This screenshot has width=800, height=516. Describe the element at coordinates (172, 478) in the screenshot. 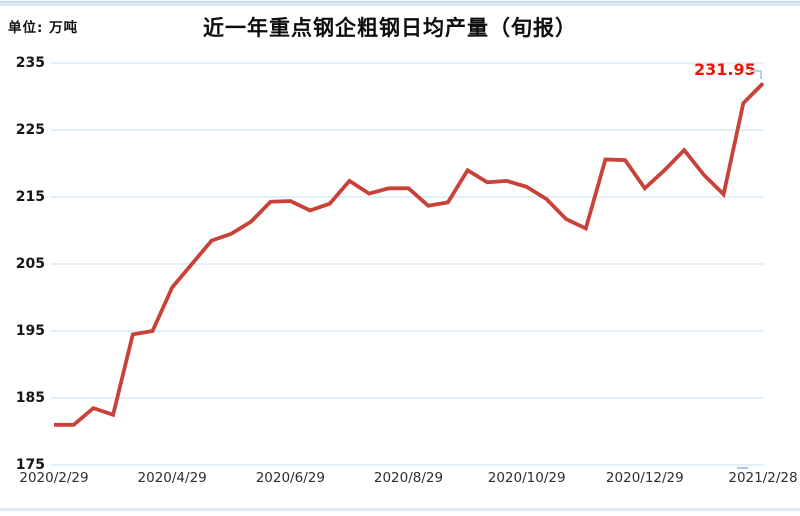

I see `x-axis-label: 2020/4/29` at that location.